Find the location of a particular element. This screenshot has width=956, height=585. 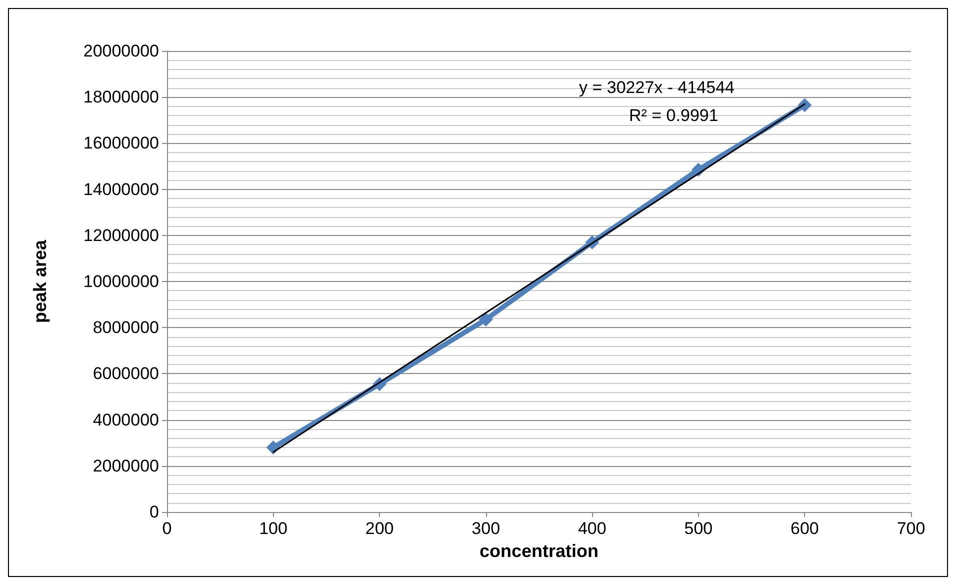

x-tick-label: 200 is located at coordinates (379, 528).